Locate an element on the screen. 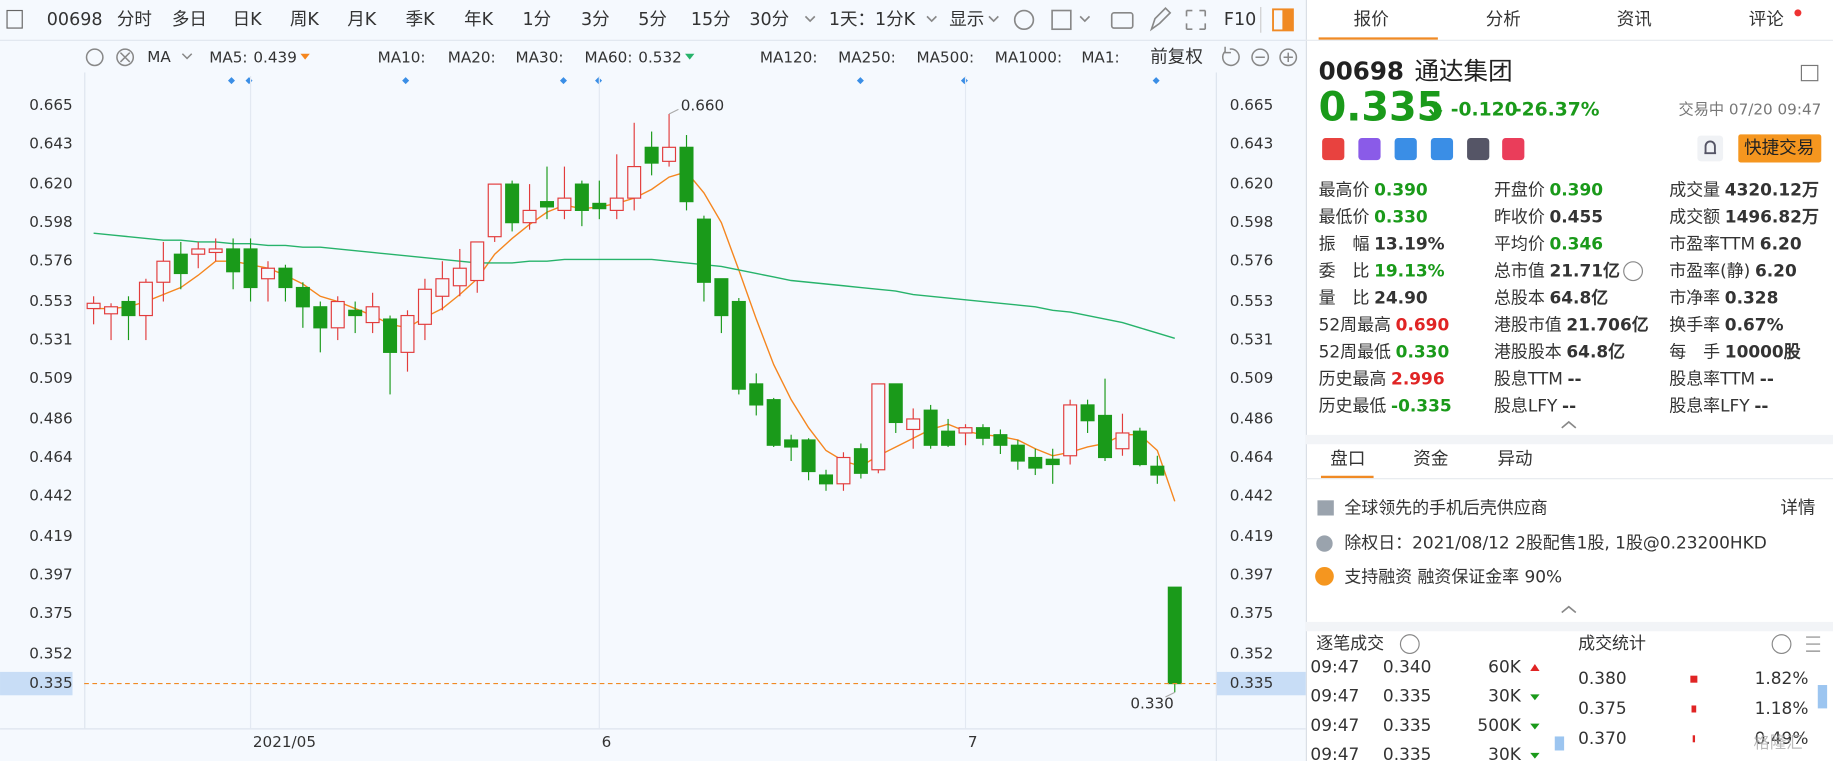  sidebar-icon is located at coordinates (14, 19).